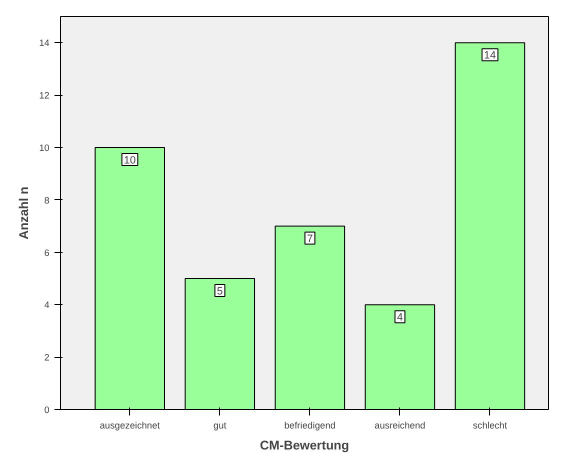 This screenshot has width=564, height=459. Describe the element at coordinates (47, 410) in the screenshot. I see `y-tick-label: 0` at that location.